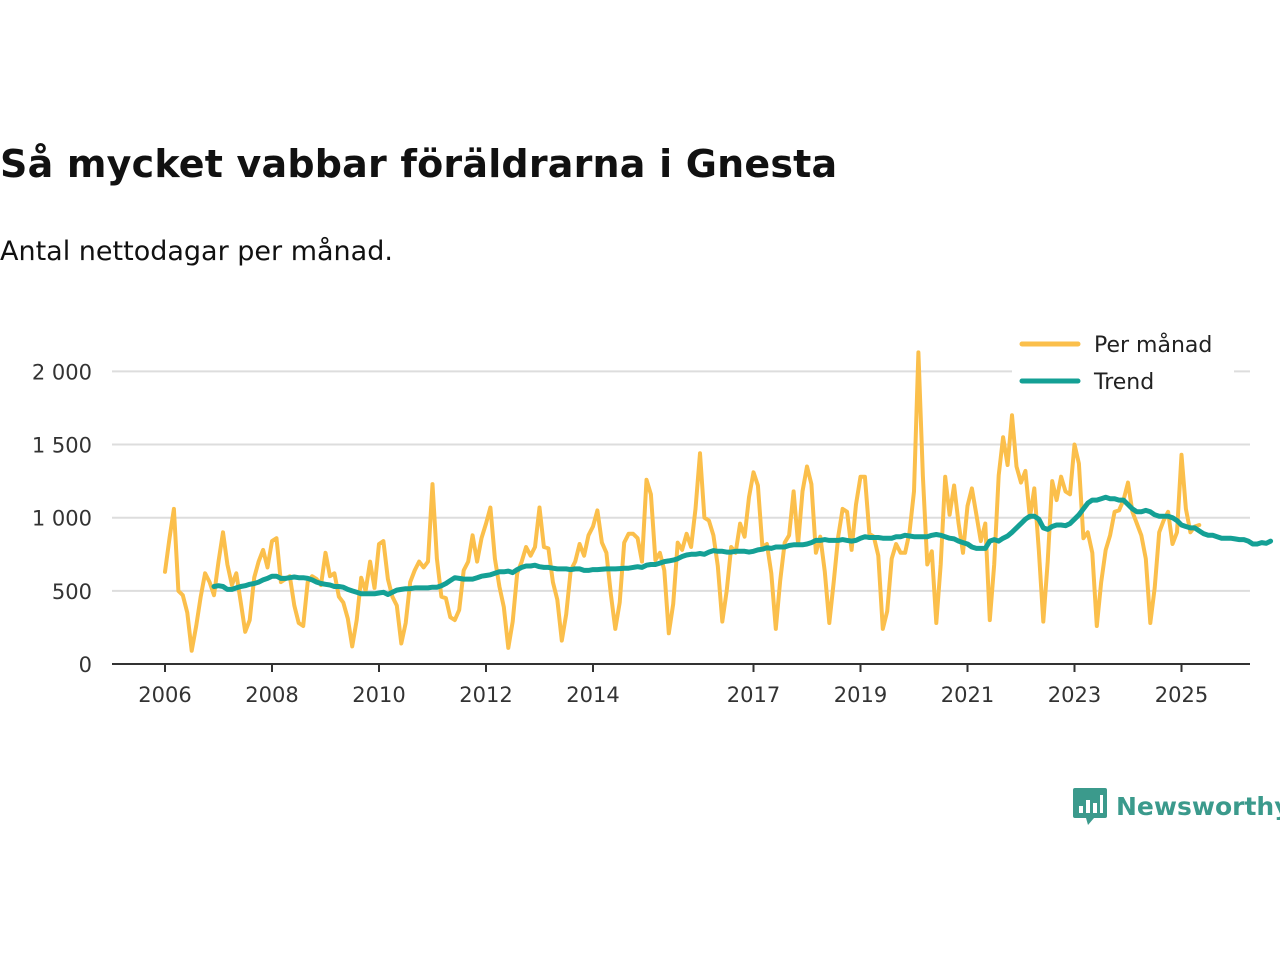  Describe the element at coordinates (85, 665) in the screenshot. I see `y-tick-label: 0` at that location.